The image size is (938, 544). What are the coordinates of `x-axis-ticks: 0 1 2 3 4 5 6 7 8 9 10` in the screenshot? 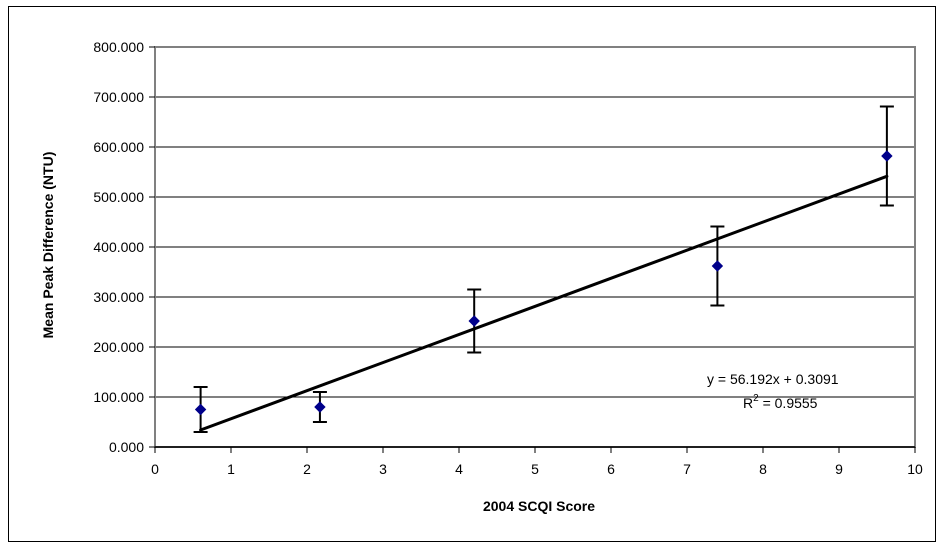 It's located at (537, 461).